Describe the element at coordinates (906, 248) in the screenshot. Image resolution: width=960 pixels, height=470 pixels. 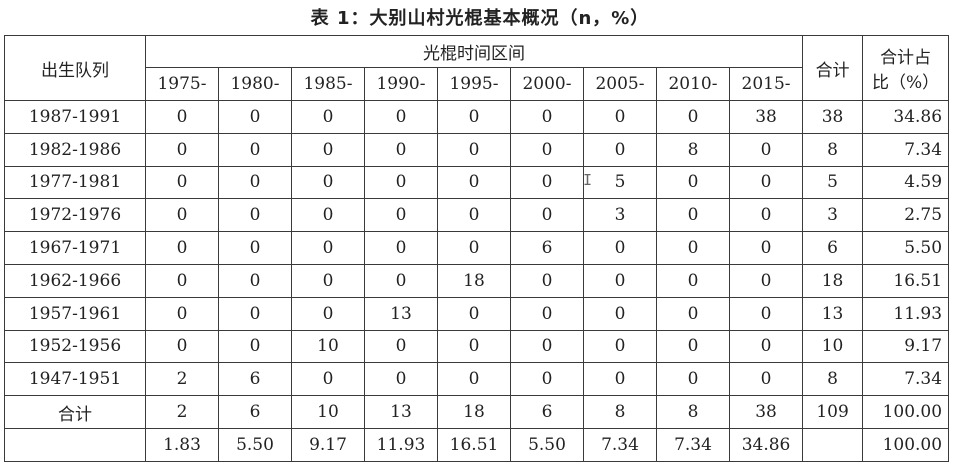
I see `row-share-cell: 5.50` at that location.